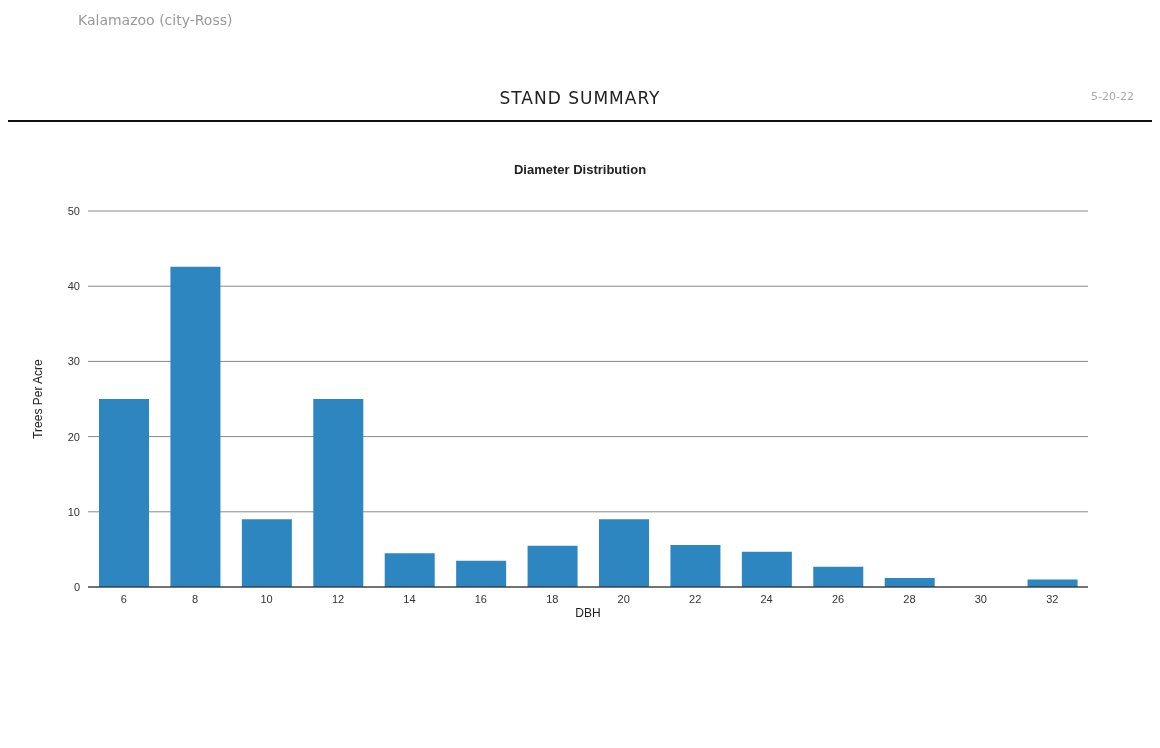  What do you see at coordinates (838, 598) in the screenshot?
I see `x-tick-label: 26` at bounding box center [838, 598].